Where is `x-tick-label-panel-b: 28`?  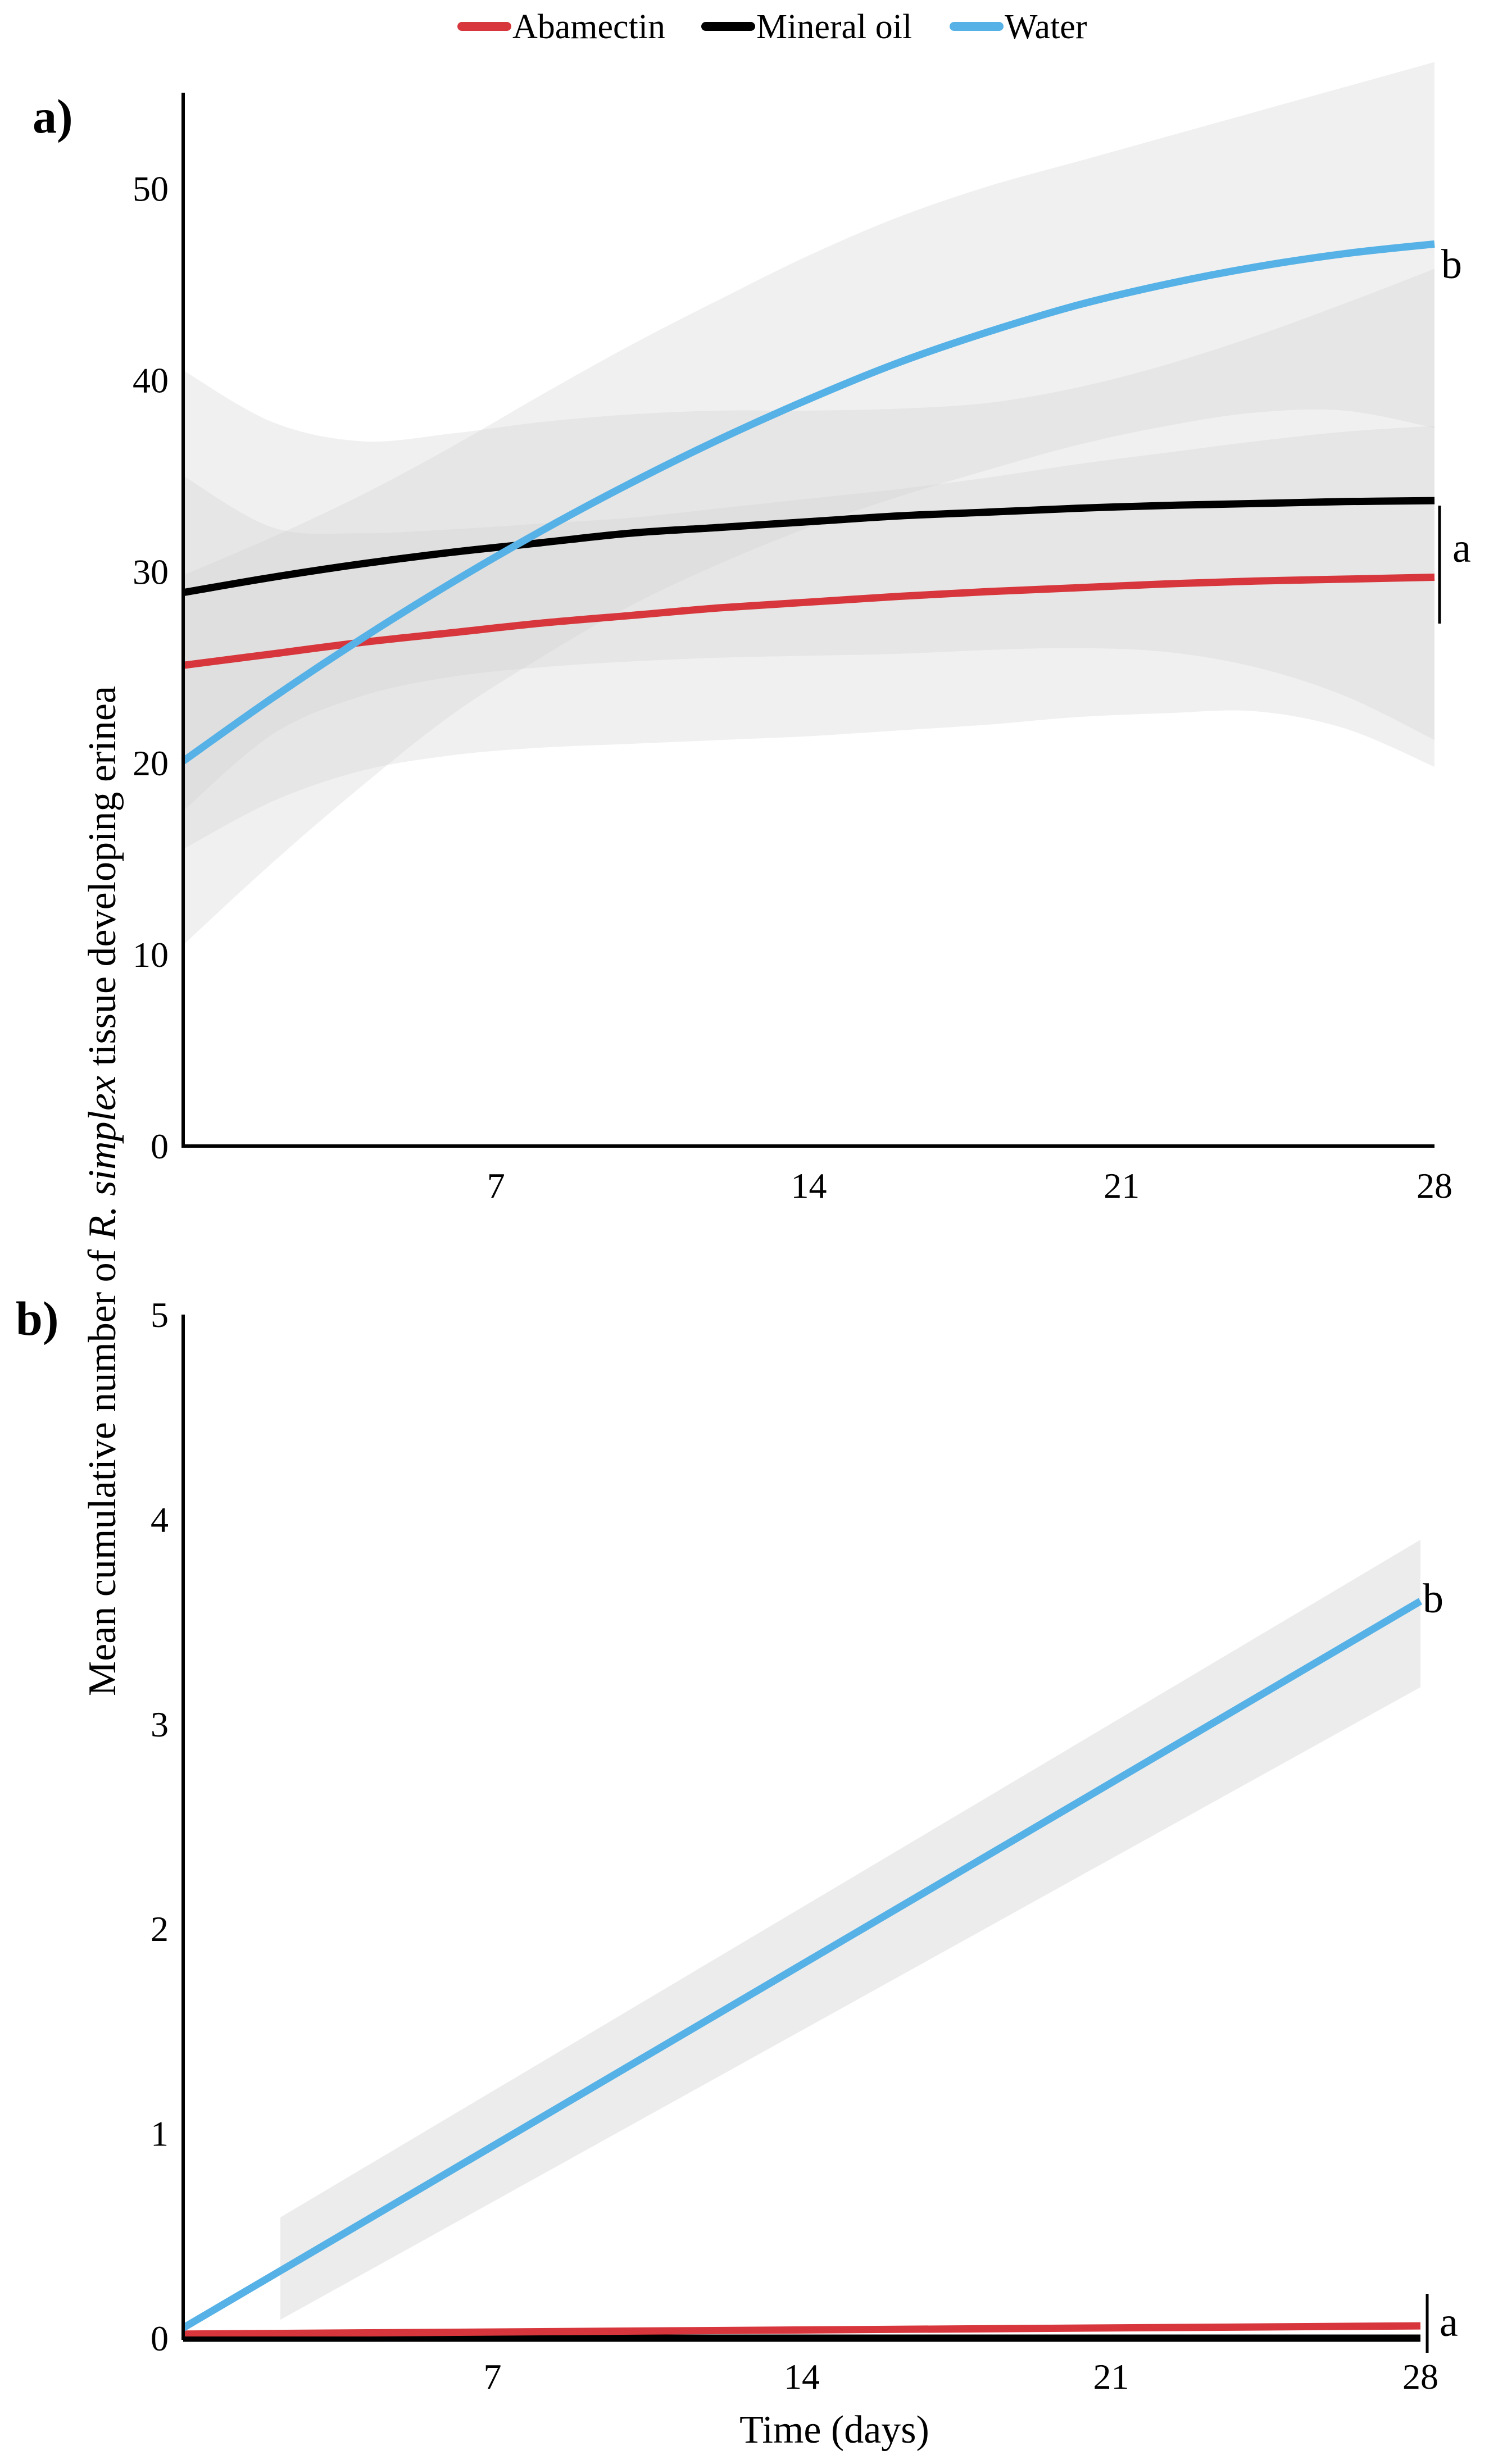 x-tick-label-panel-b: 28 is located at coordinates (1420, 2377).